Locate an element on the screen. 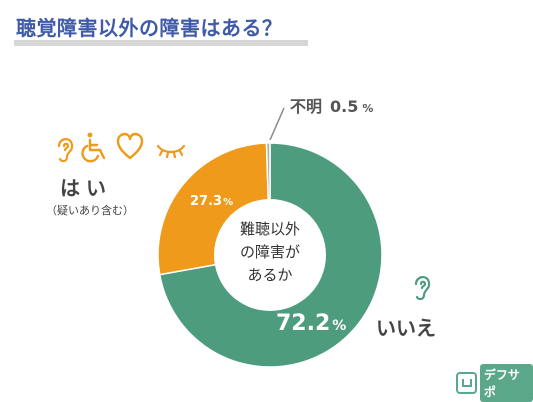  hai-label: はい is located at coordinates (86, 188).